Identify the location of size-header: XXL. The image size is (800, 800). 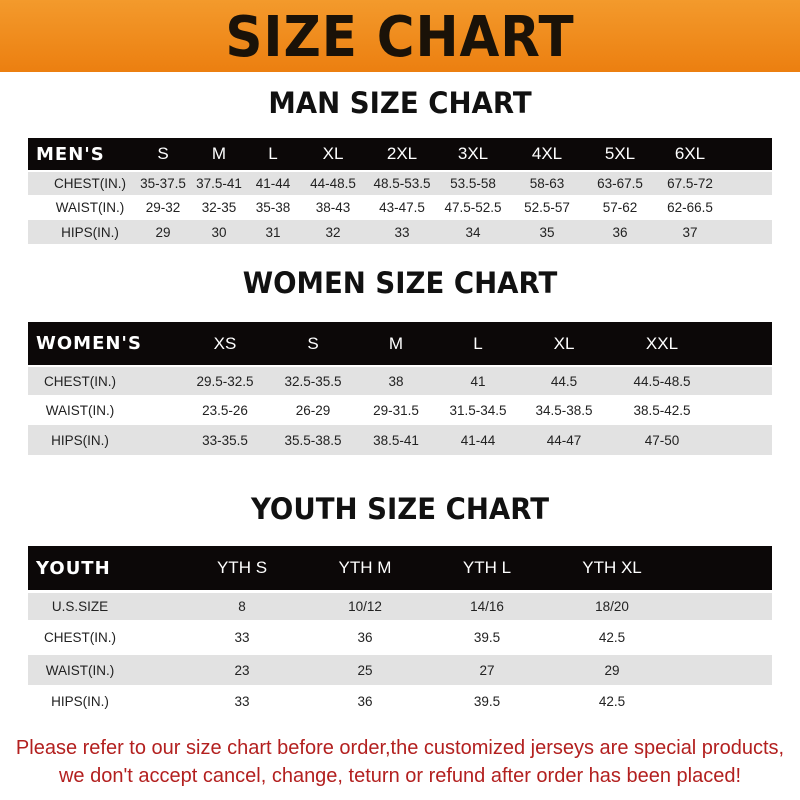
(662, 343).